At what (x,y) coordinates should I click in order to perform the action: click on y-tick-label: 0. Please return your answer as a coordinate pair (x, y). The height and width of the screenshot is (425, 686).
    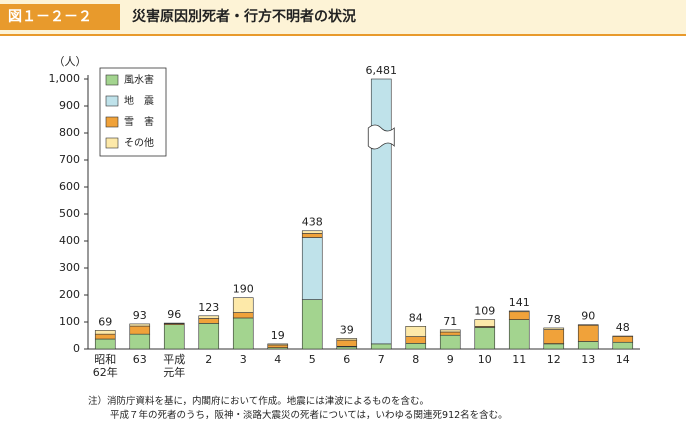
    Looking at the image, I should click on (76, 348).